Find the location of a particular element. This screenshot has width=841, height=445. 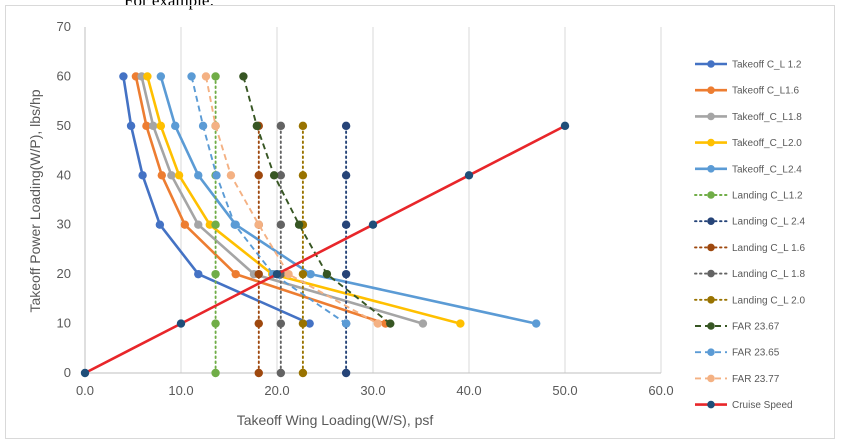

legend-label: Takeoff C_L1.6 is located at coordinates (766, 91).